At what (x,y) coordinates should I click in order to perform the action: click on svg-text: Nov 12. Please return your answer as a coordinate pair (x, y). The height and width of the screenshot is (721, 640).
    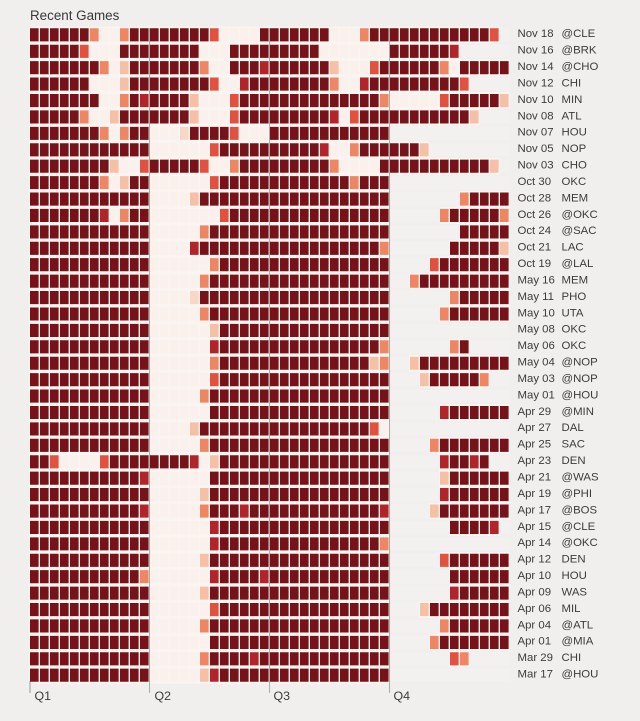
    Looking at the image, I should click on (536, 83).